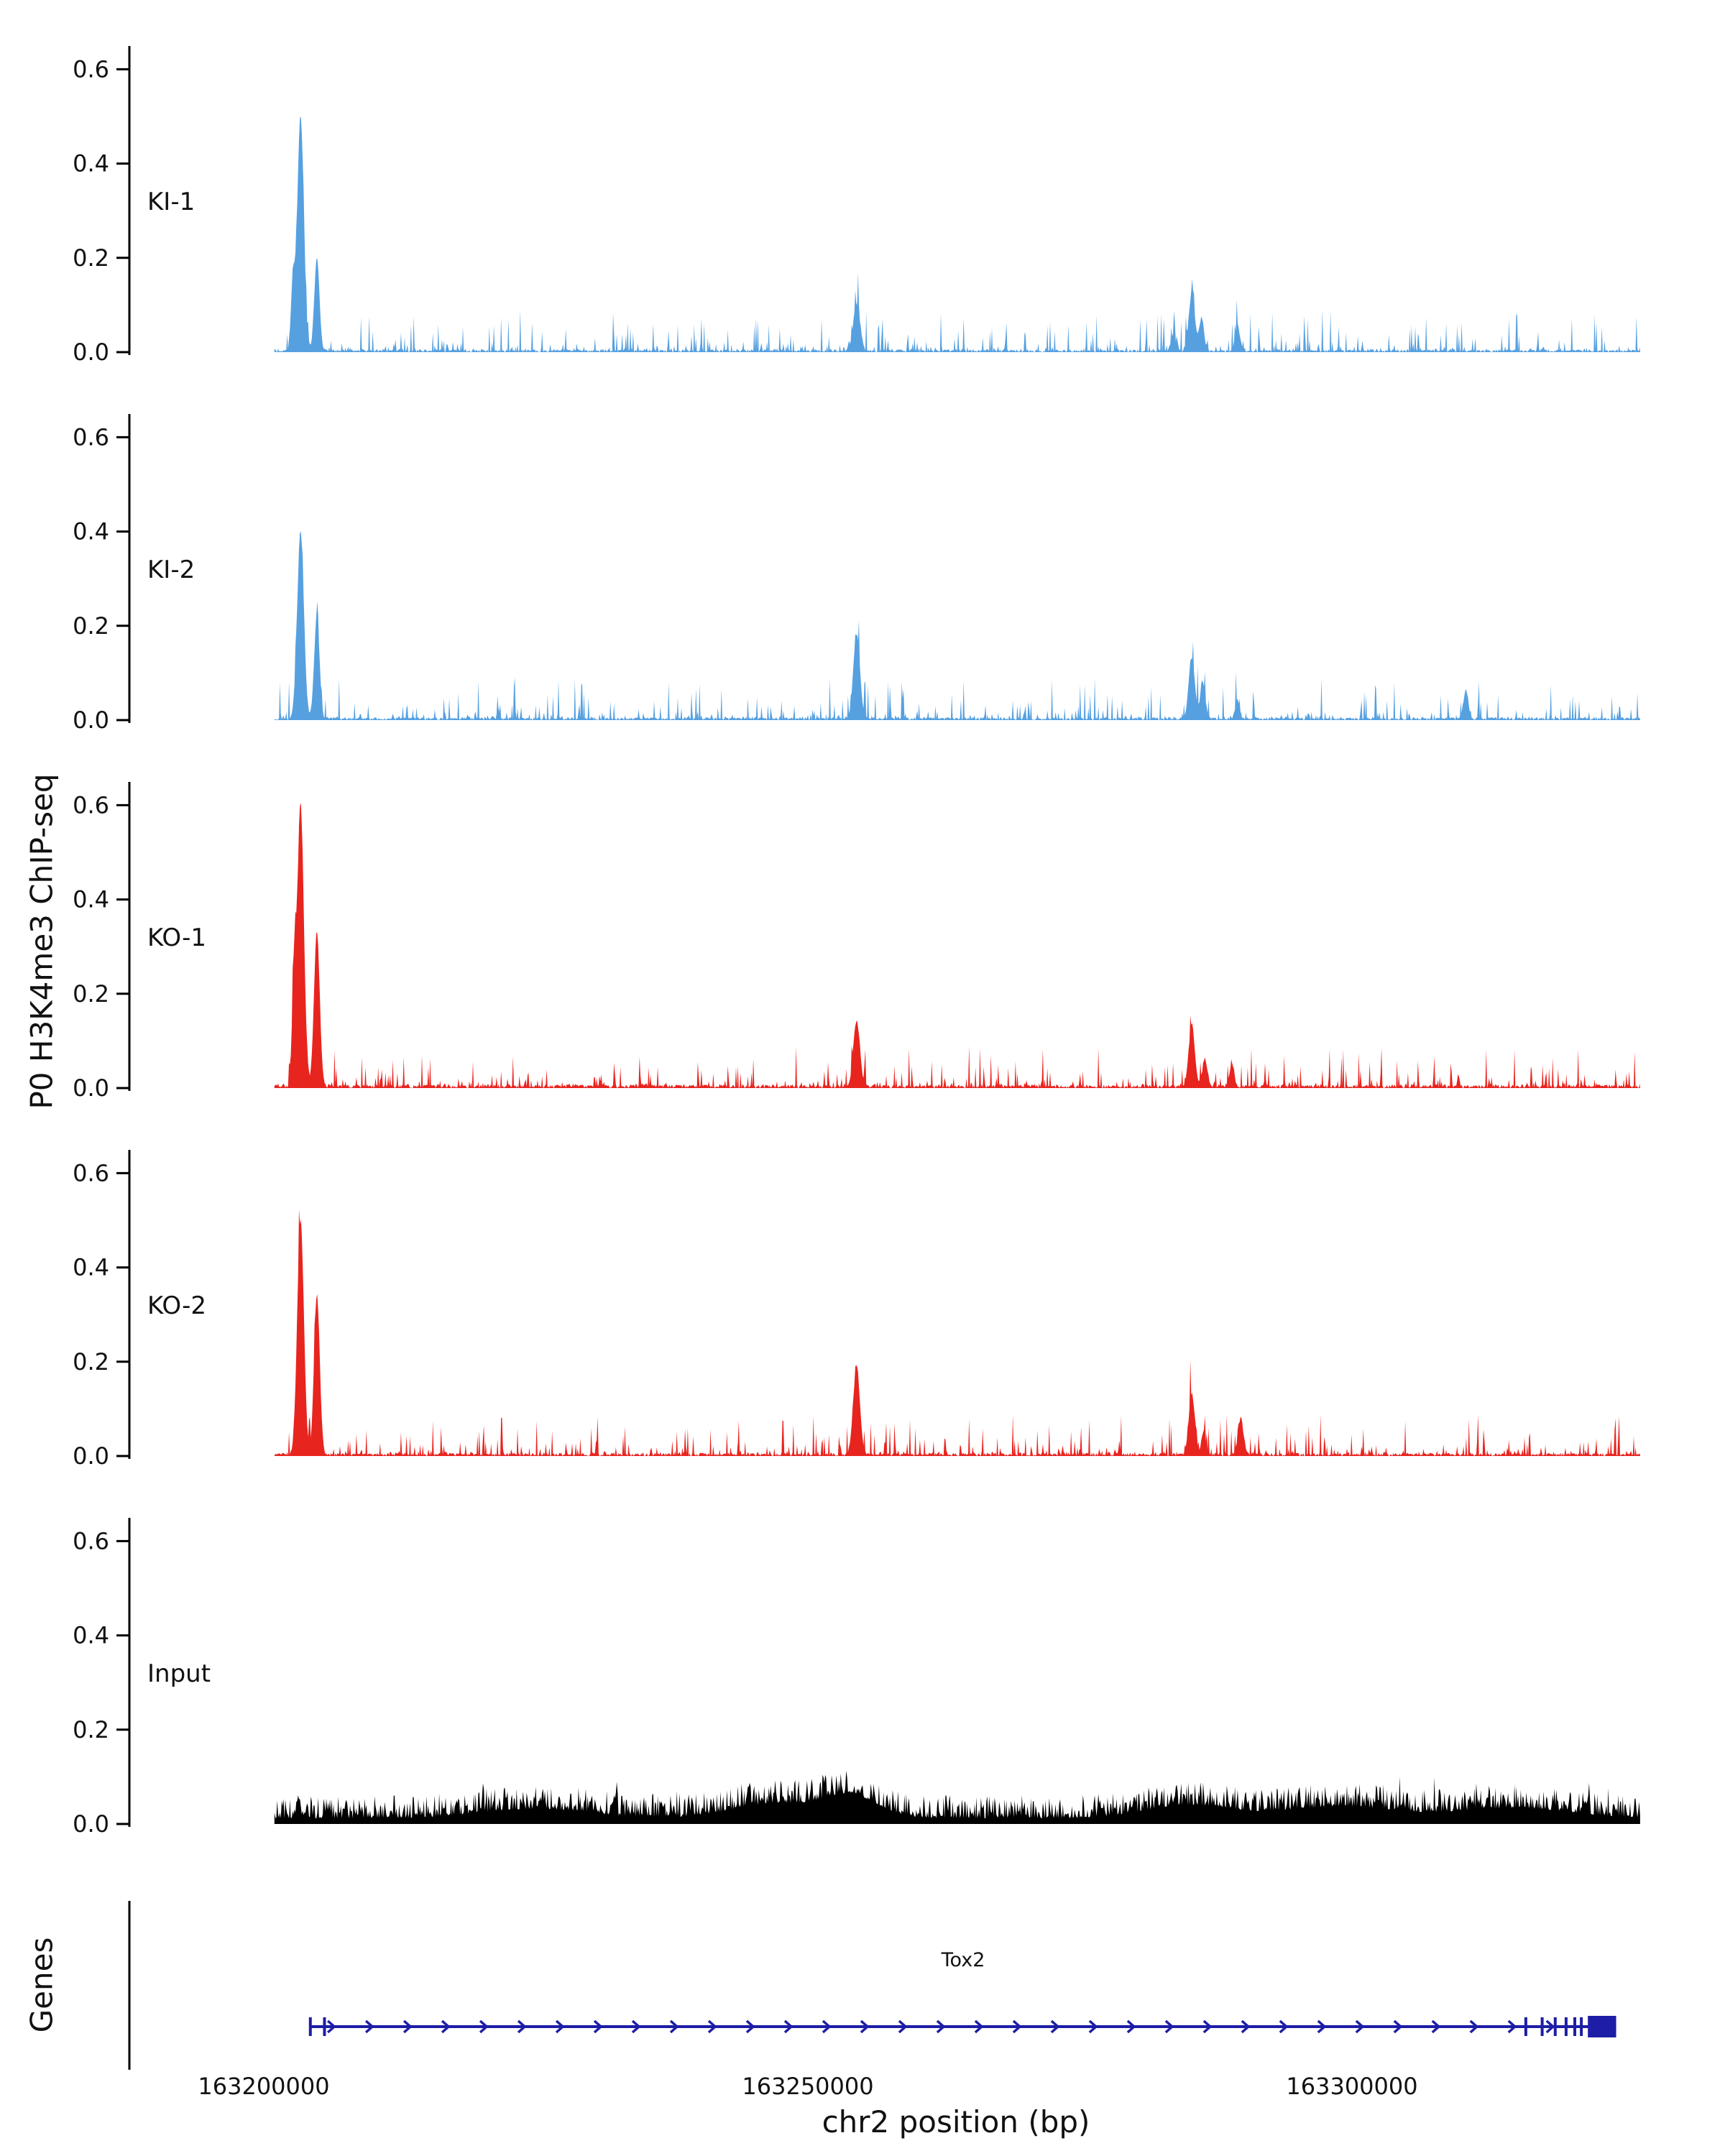 The width and height of the screenshot is (1725, 2156). Describe the element at coordinates (176, 1306) in the screenshot. I see `track-label: KO-2` at that location.